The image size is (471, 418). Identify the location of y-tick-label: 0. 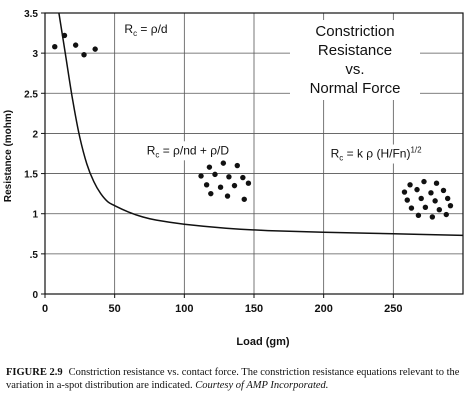
(35, 295).